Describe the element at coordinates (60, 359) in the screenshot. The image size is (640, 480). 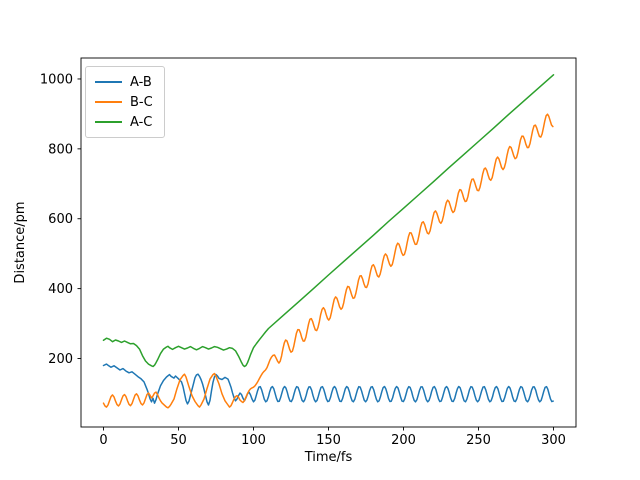
I see `y-tick-label: 200` at that location.